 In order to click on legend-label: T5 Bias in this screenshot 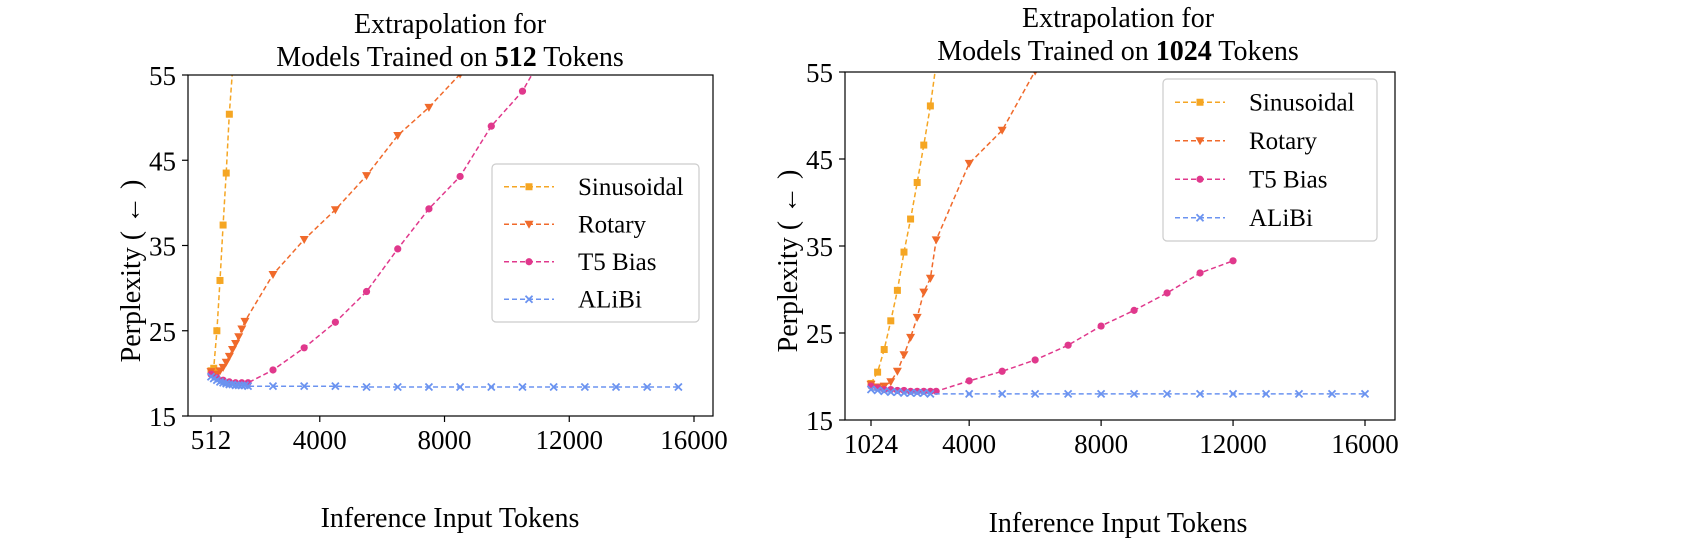, I will do `click(1288, 179)`.